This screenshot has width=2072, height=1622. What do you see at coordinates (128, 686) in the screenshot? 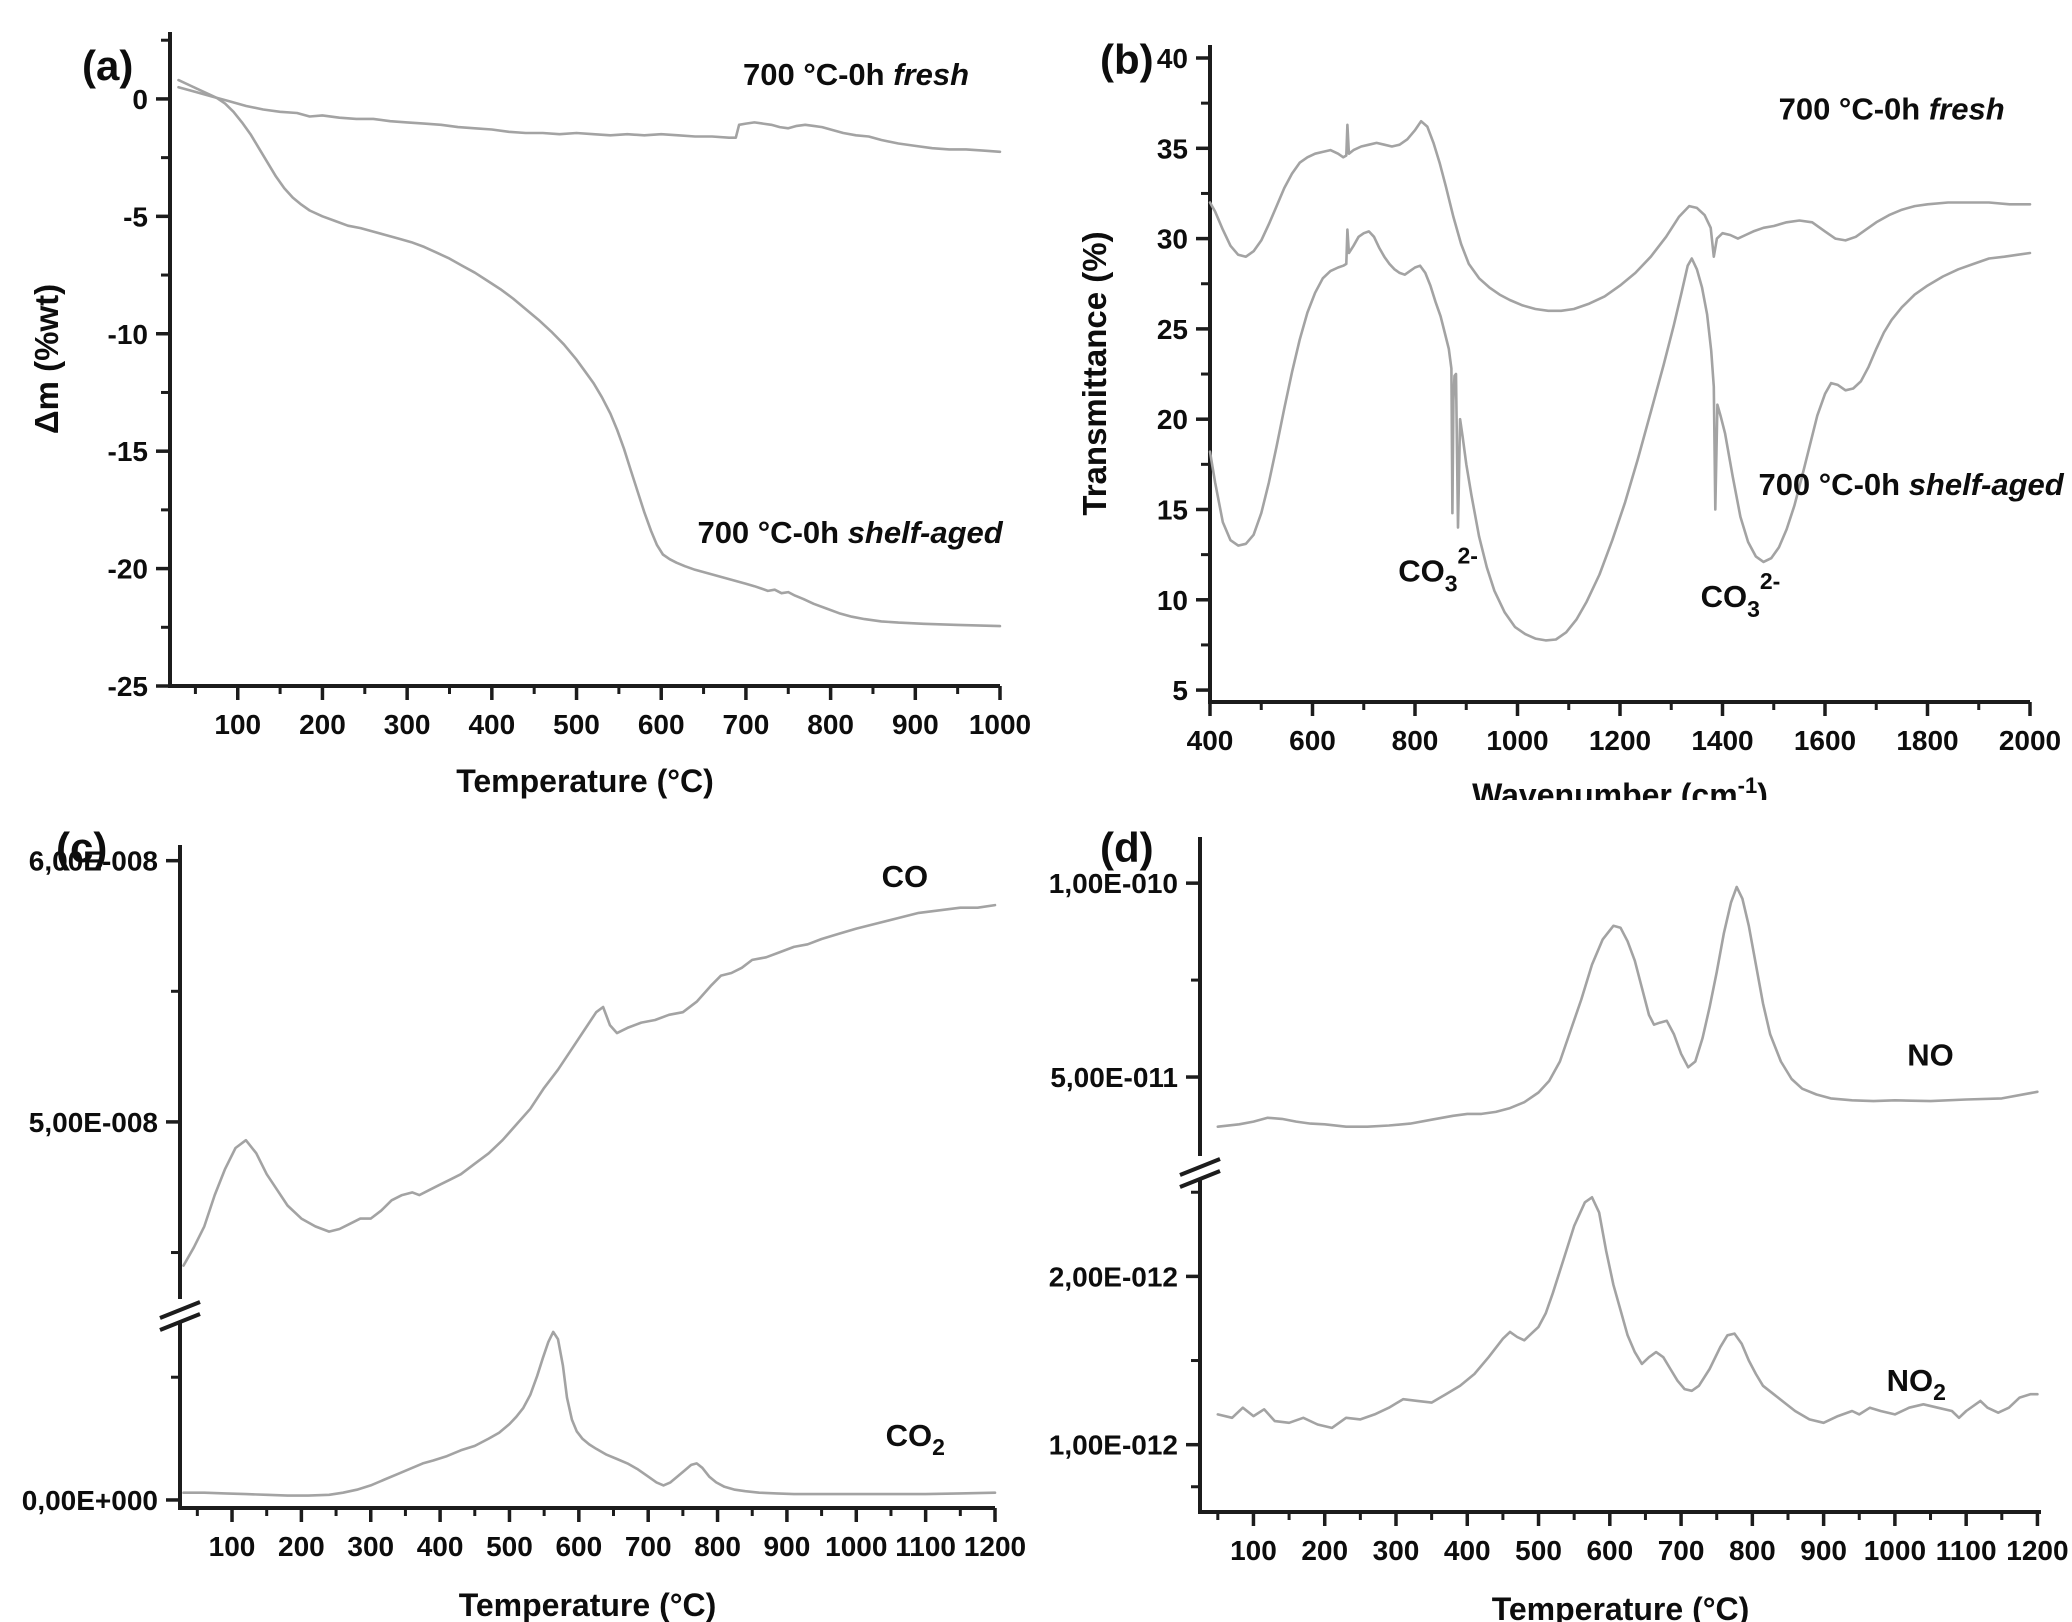
I see `svg-text: -25` at bounding box center [128, 686].